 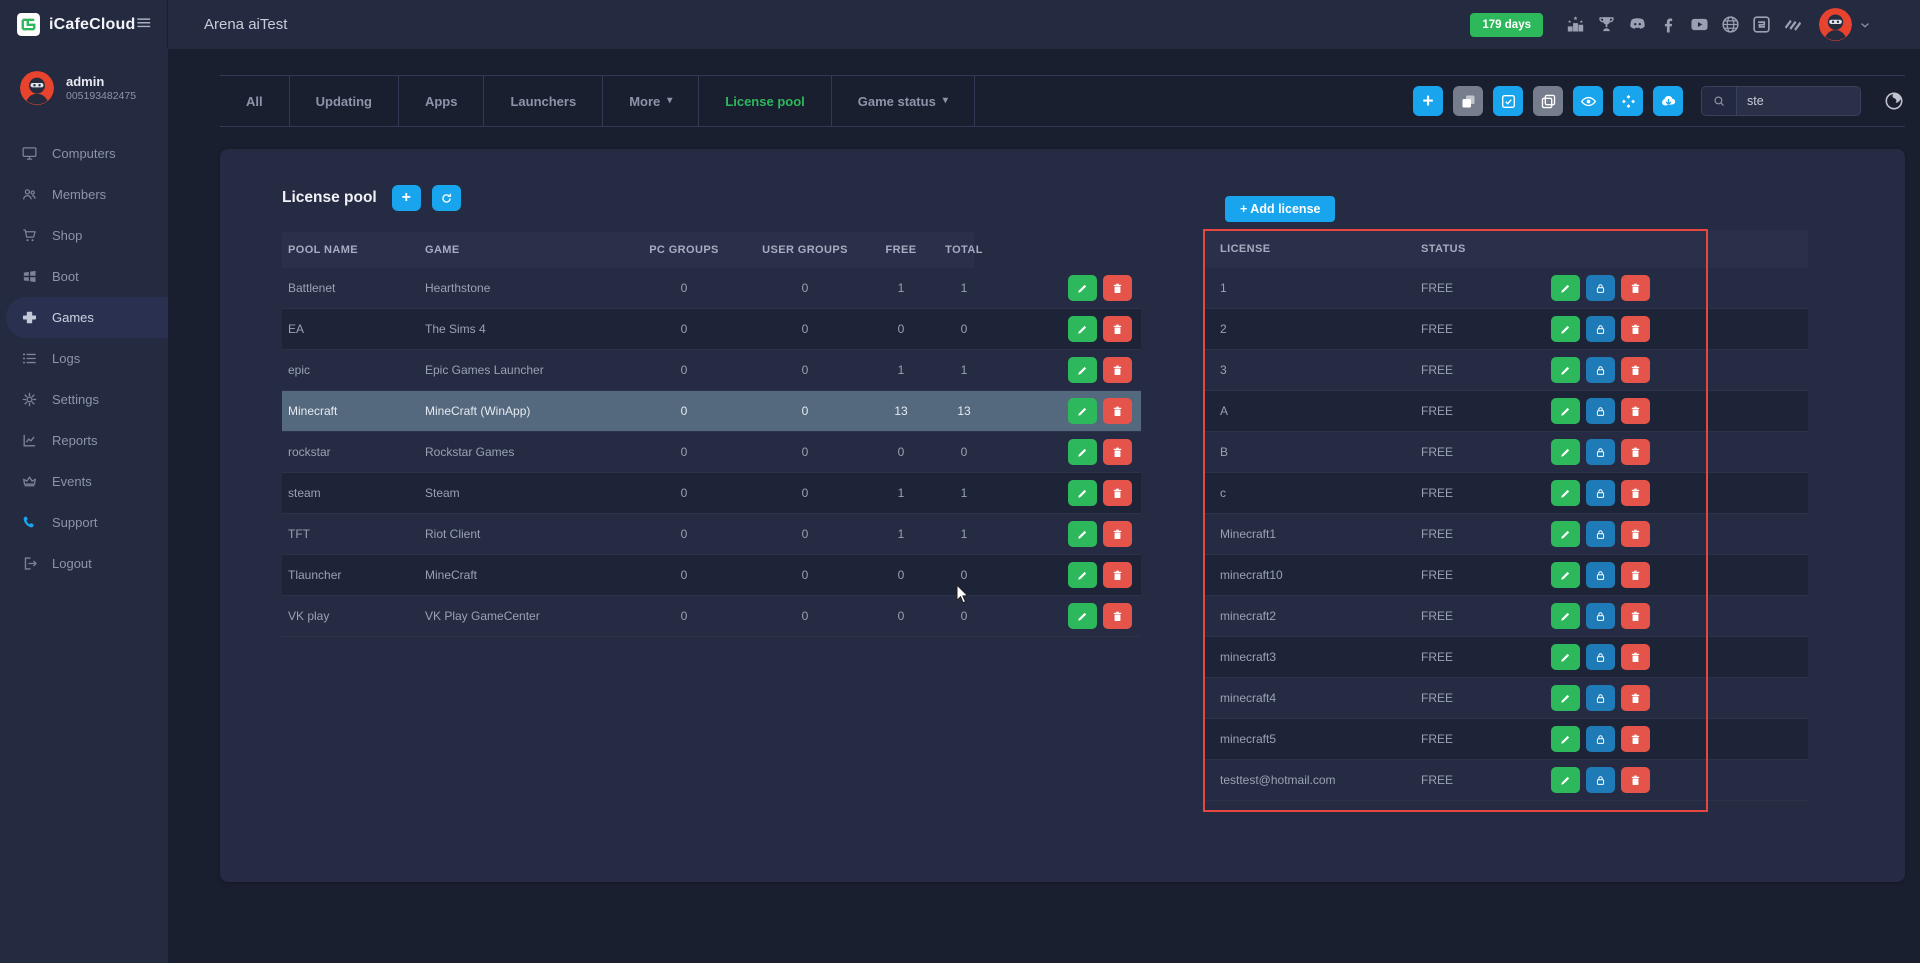 What do you see at coordinates (711, 329) in the screenshot?
I see `pool-table-row: EA The Sims 4 0 0 0 0` at bounding box center [711, 329].